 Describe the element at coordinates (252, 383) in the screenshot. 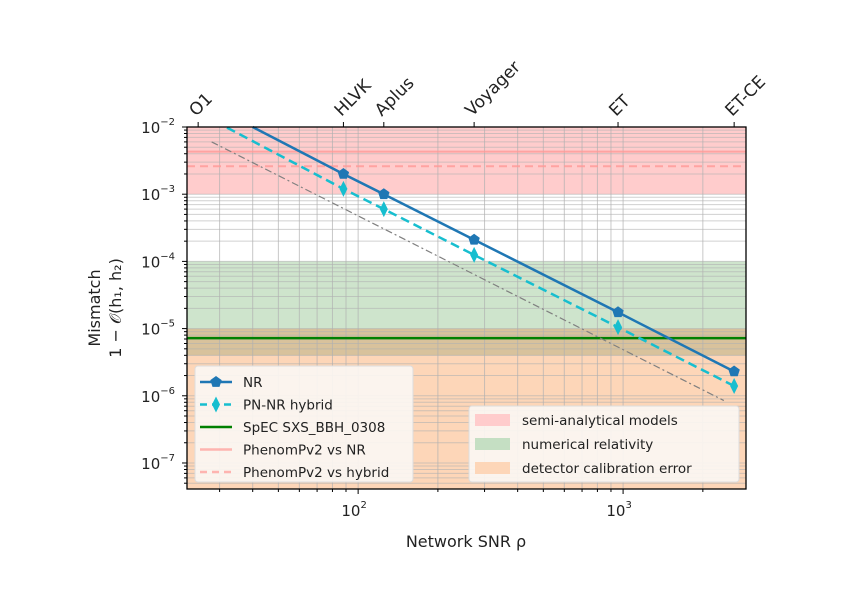

I see `legend-label: NR` at that location.